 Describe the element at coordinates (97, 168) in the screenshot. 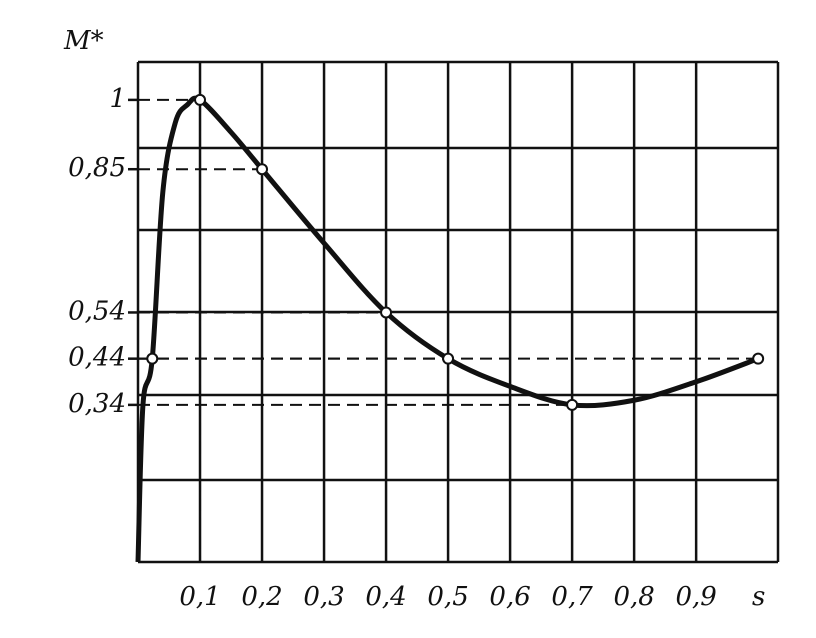

I see `y-tick-label: 0,85` at that location.